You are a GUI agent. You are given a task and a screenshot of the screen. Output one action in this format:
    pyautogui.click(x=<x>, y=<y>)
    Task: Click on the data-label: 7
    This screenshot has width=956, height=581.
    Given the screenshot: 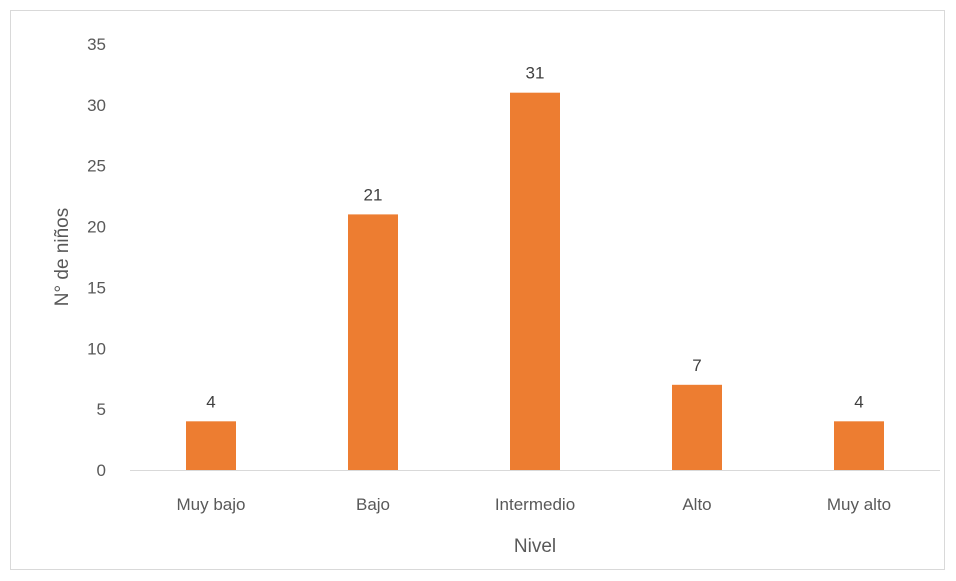 What is the action you would take?
    pyautogui.click(x=696, y=365)
    